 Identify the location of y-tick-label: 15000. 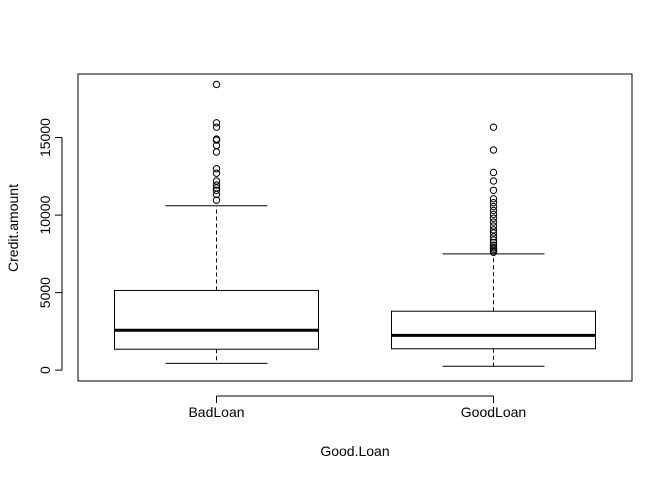
(45, 137).